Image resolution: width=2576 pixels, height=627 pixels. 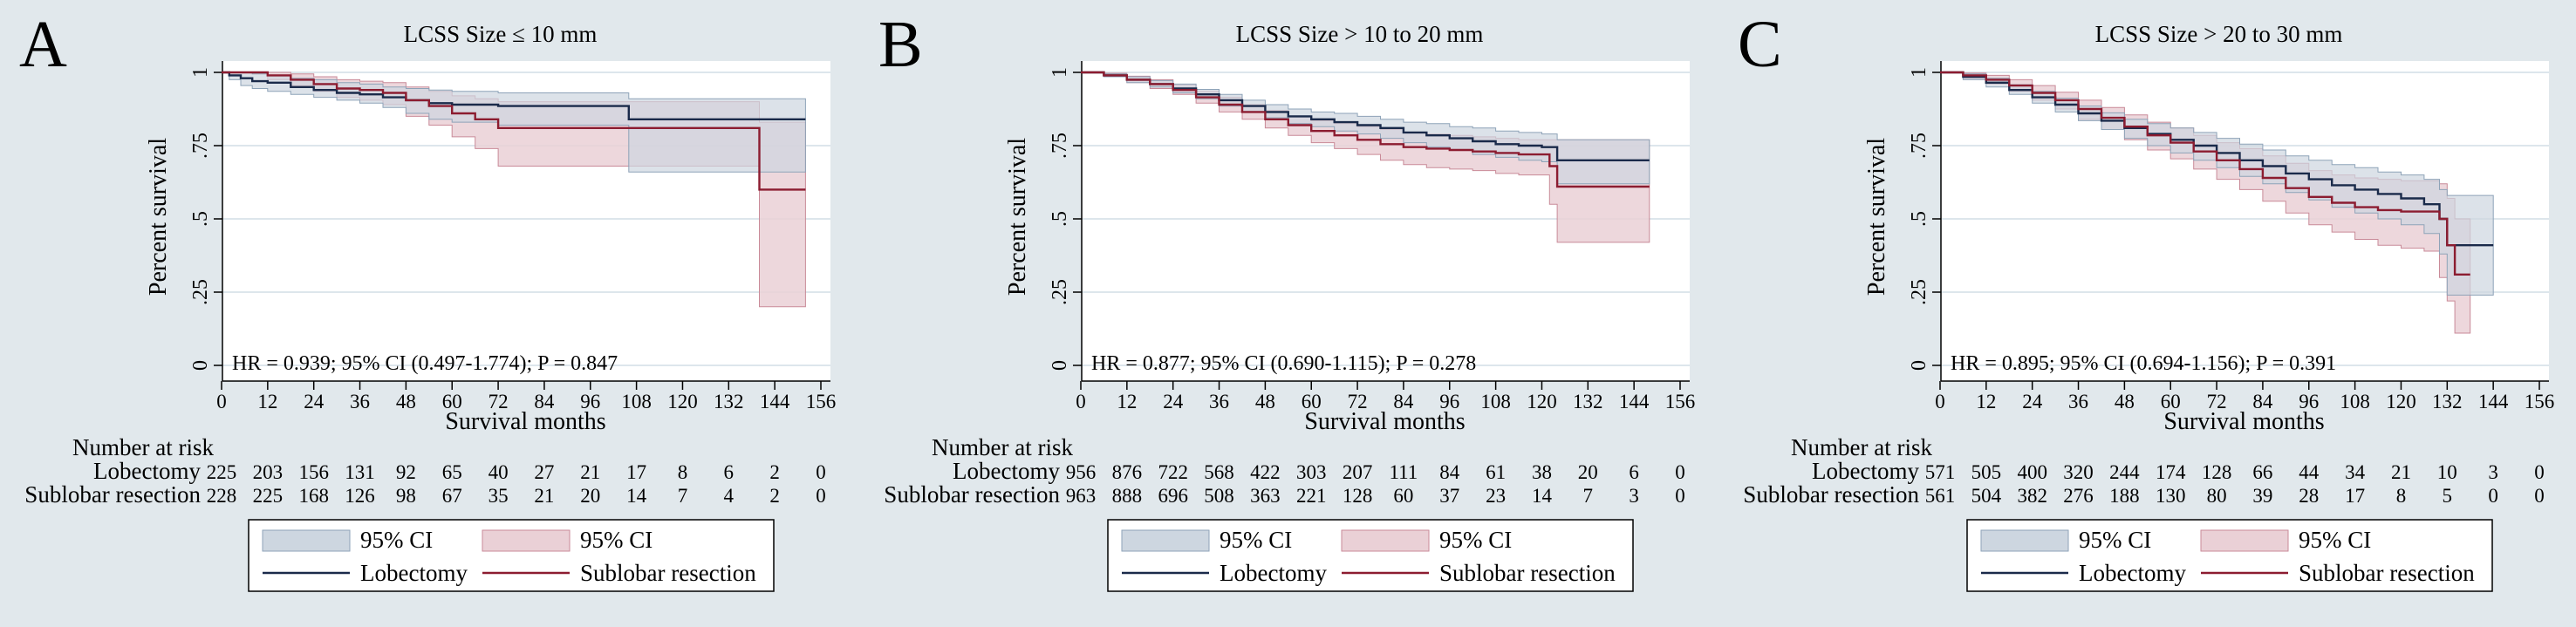 I want to click on risk-count: 320, so click(x=2078, y=472).